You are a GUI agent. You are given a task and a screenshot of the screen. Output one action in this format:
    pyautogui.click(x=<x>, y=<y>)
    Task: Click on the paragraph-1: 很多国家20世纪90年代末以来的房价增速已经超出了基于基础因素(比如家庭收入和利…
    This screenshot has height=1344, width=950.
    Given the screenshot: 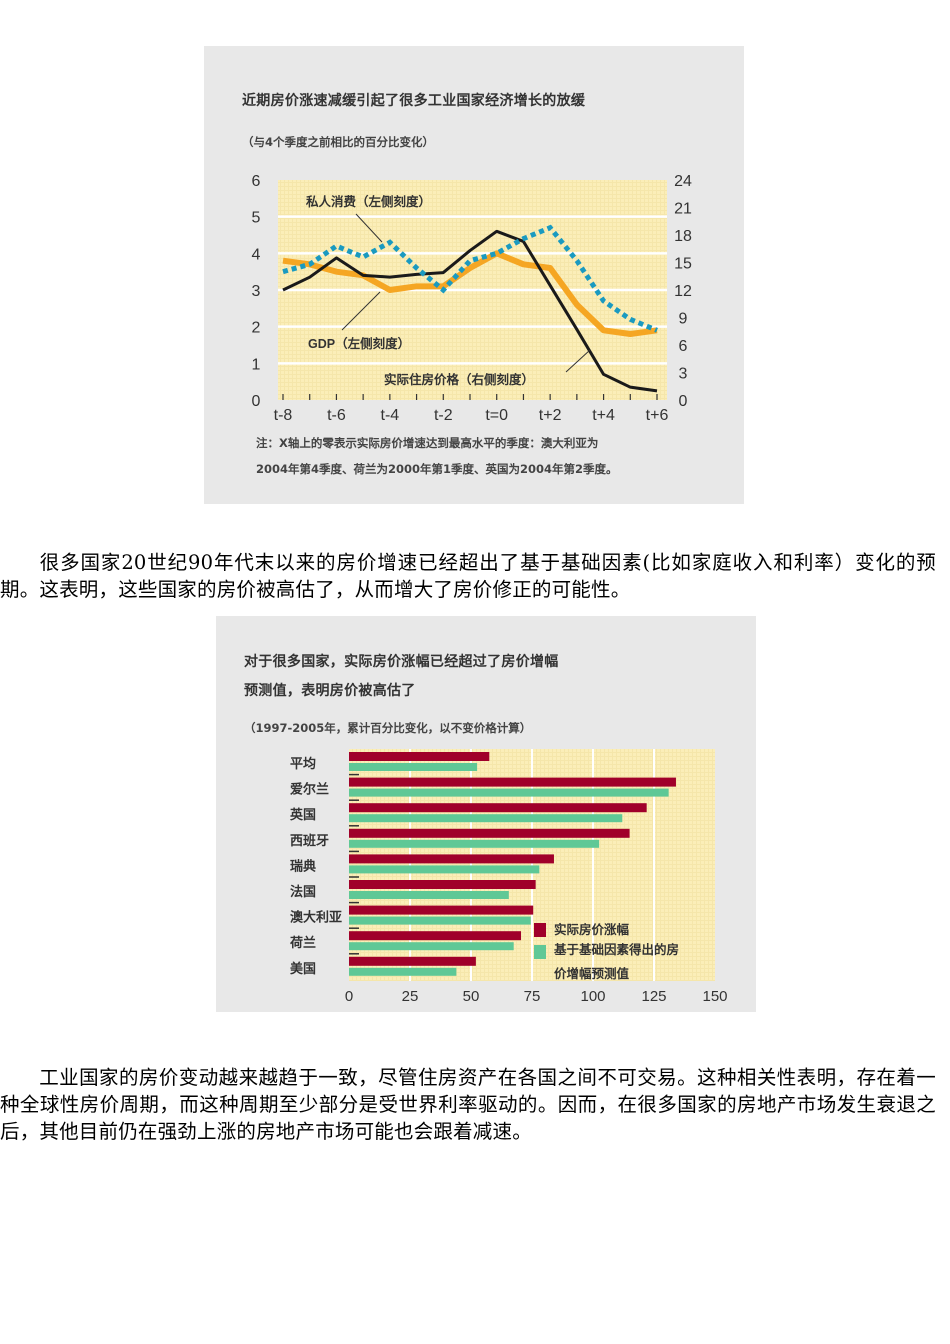 What is the action you would take?
    pyautogui.click(x=468, y=576)
    